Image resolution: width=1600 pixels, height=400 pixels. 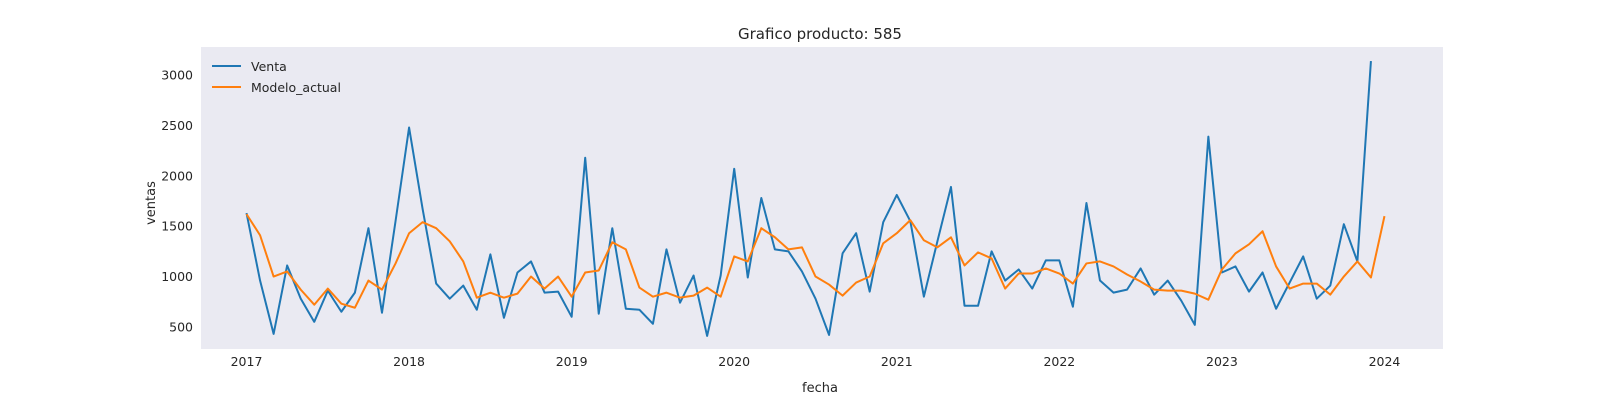 I want to click on x-tick-label: 2020, so click(x=734, y=361).